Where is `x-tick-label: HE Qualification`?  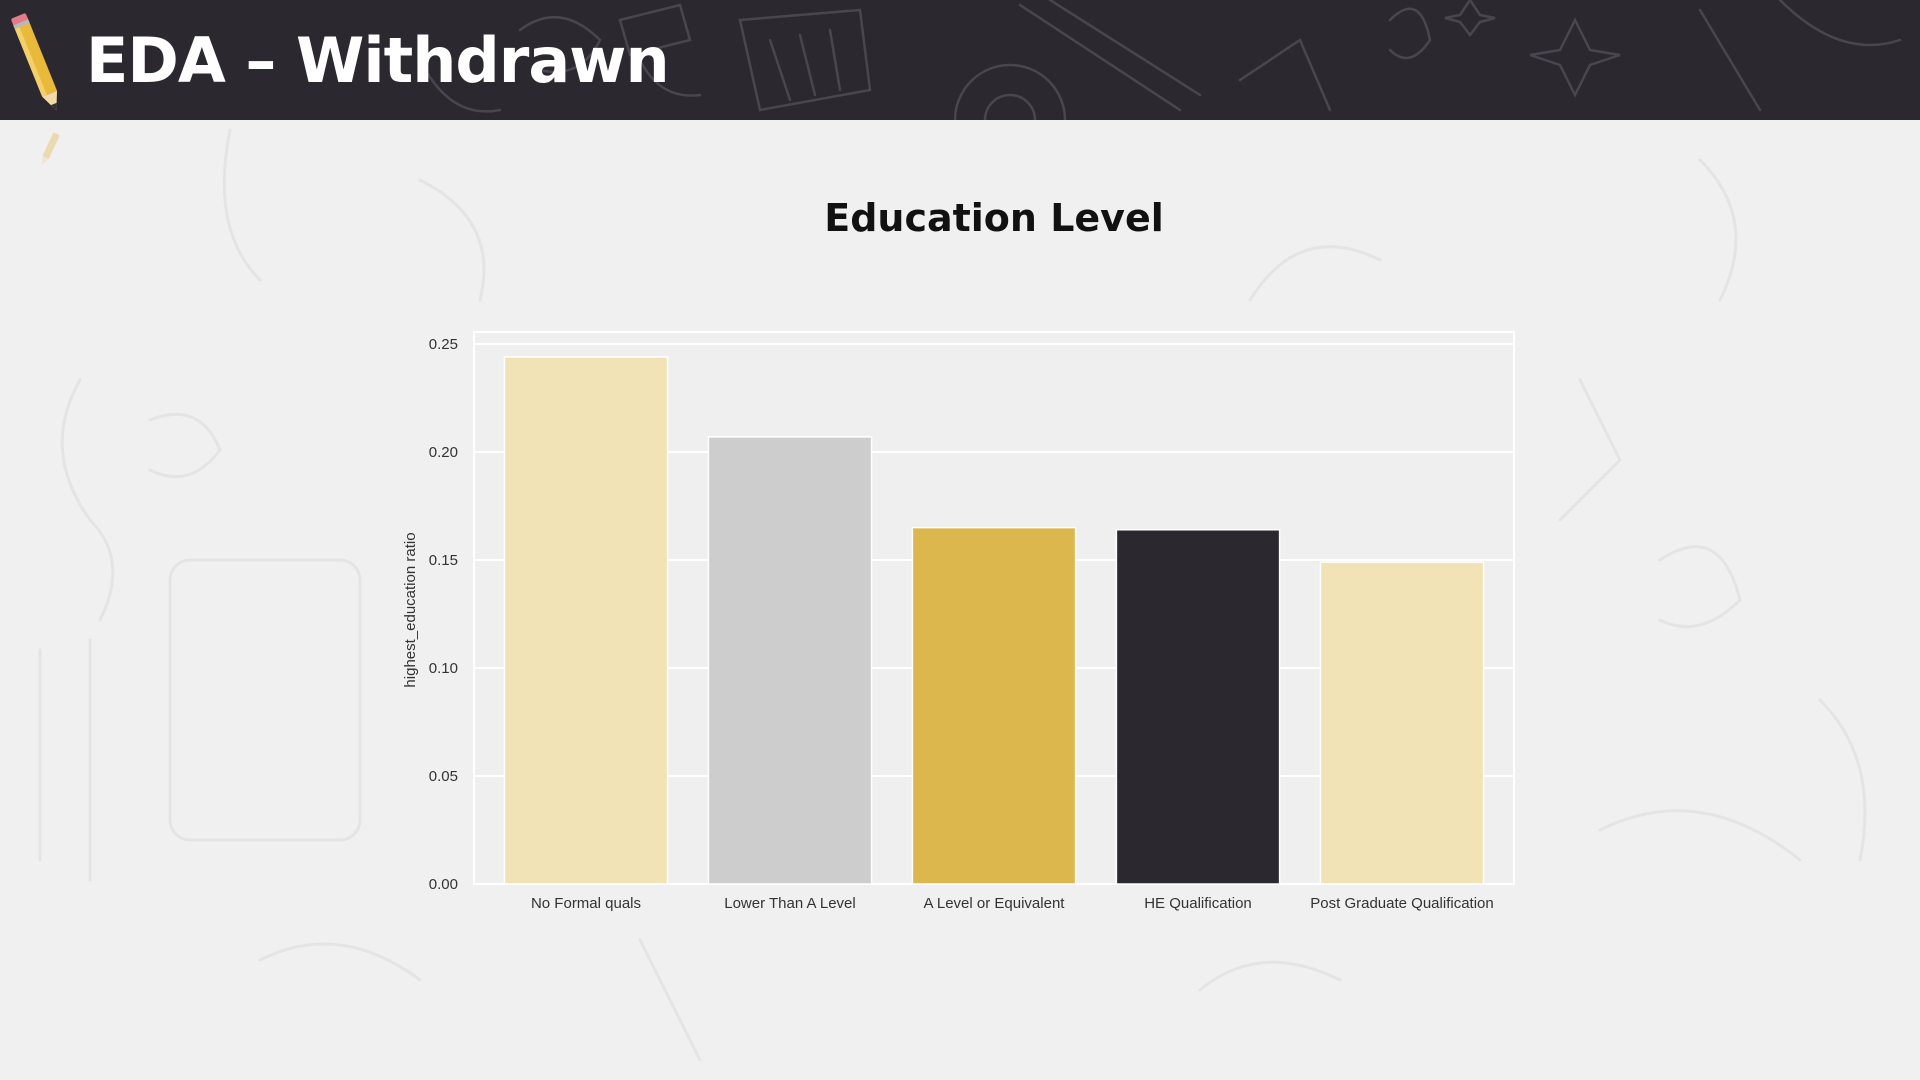
x-tick-label: HE Qualification is located at coordinates (1198, 903).